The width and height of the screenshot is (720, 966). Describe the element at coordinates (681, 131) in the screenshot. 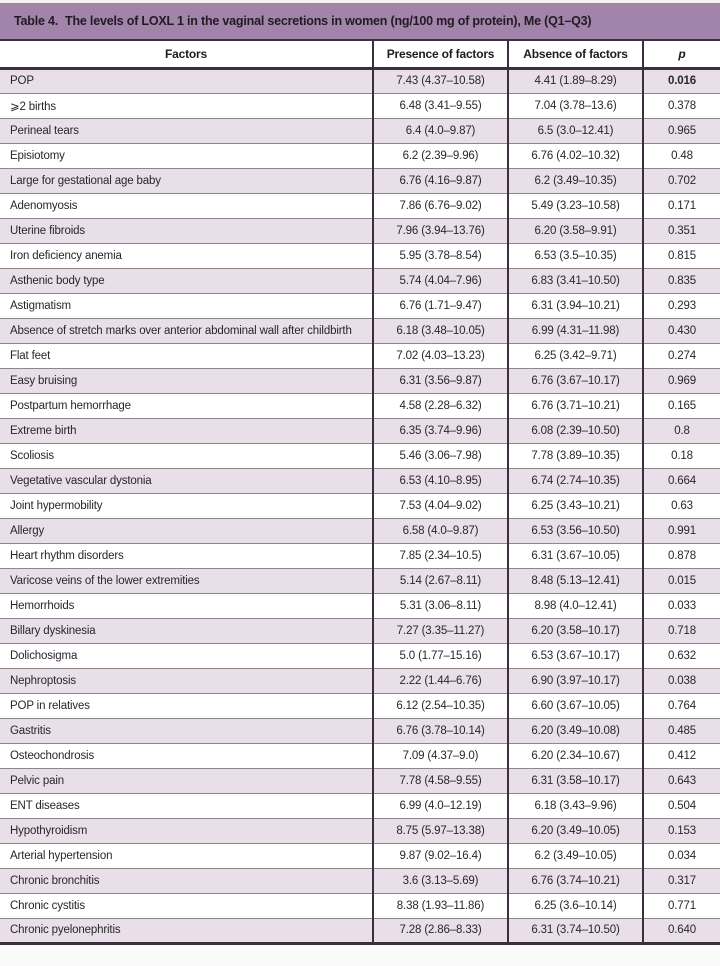

I see `p-value-cell: 0.965` at that location.